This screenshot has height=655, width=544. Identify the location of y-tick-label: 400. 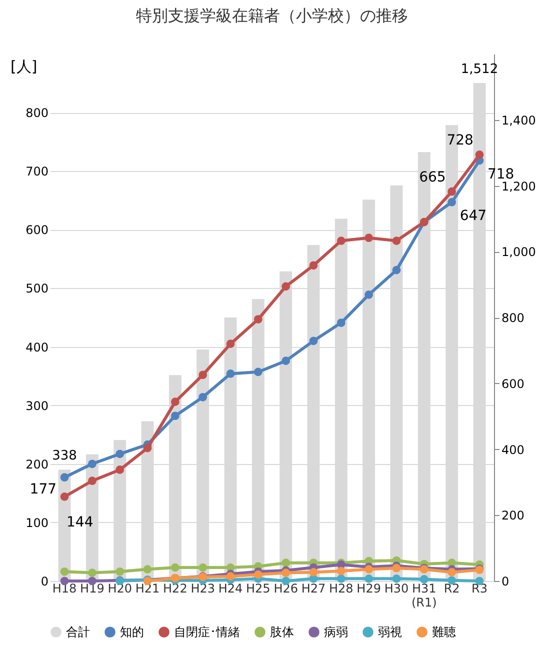
(37, 347).